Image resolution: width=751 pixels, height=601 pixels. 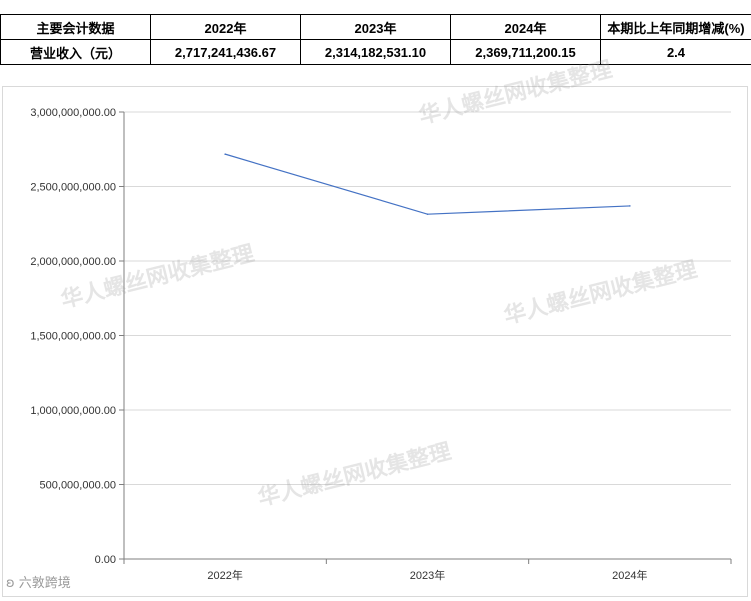 What do you see at coordinates (675, 27) in the screenshot?
I see `header-cell-change: 本期比上年同期增减(%)` at bounding box center [675, 27].